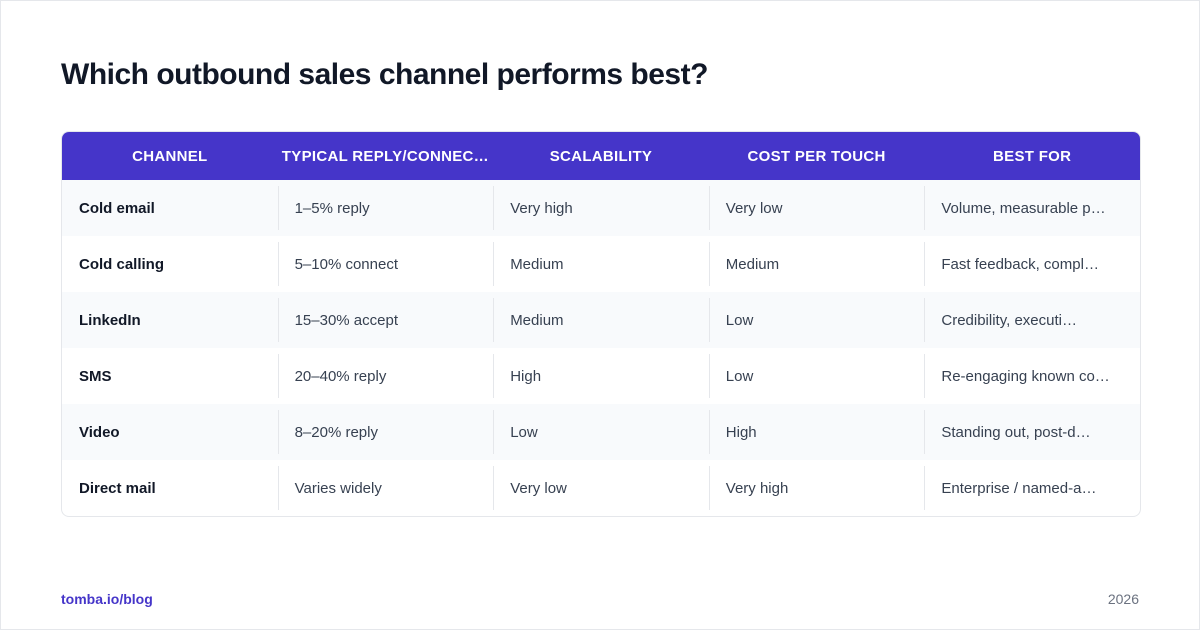 This screenshot has width=1200, height=630. Describe the element at coordinates (170, 156) in the screenshot. I see `header-cell: CHANNEL` at that location.